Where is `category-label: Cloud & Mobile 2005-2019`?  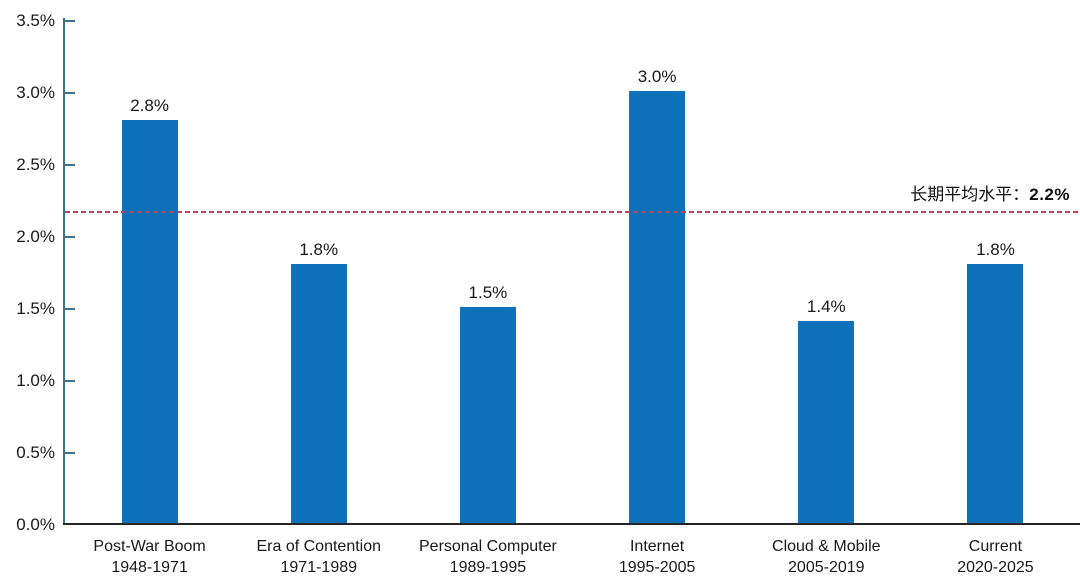
category-label: Cloud & Mobile 2005-2019 is located at coordinates (826, 557).